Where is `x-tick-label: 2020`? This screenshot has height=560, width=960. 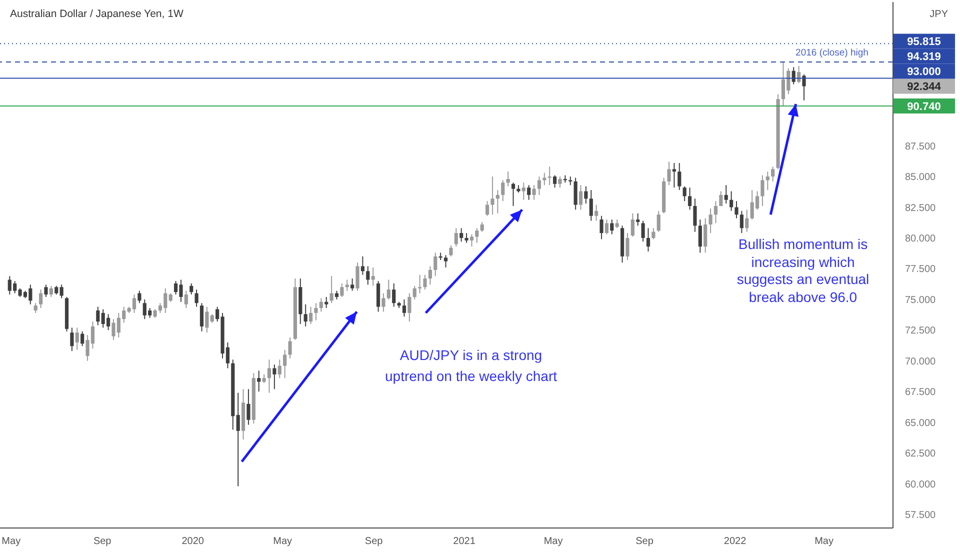
x-tick-label: 2020 is located at coordinates (193, 542).